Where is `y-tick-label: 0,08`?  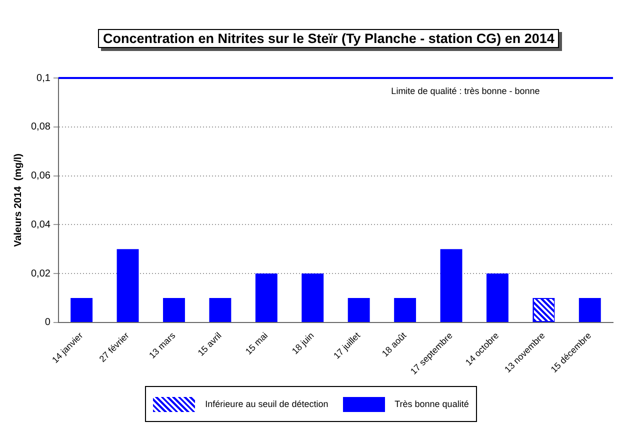 y-tick-label: 0,08 is located at coordinates (40, 127).